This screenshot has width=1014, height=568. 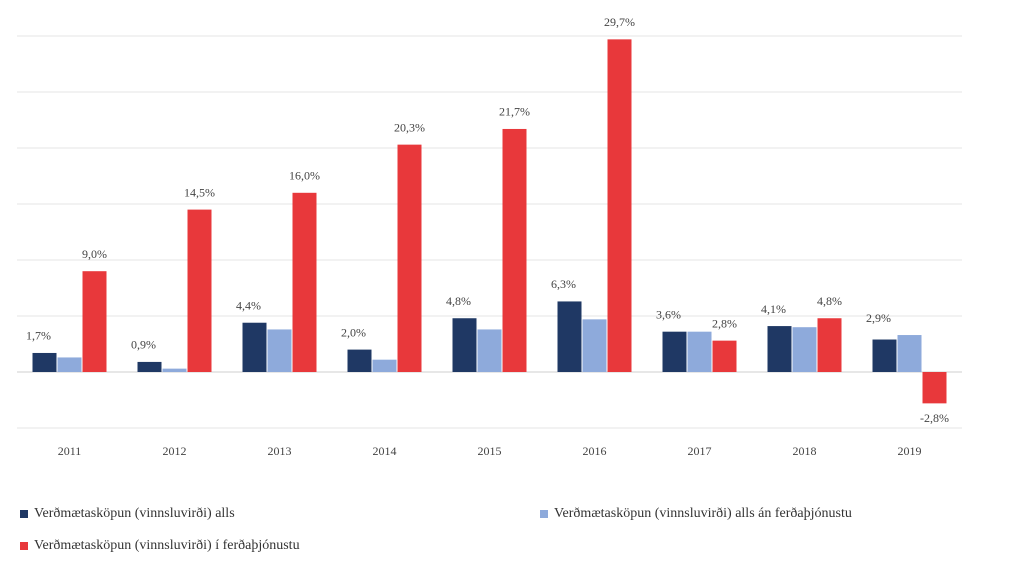 What do you see at coordinates (668, 314) in the screenshot?
I see `data-label: 3,6%` at bounding box center [668, 314].